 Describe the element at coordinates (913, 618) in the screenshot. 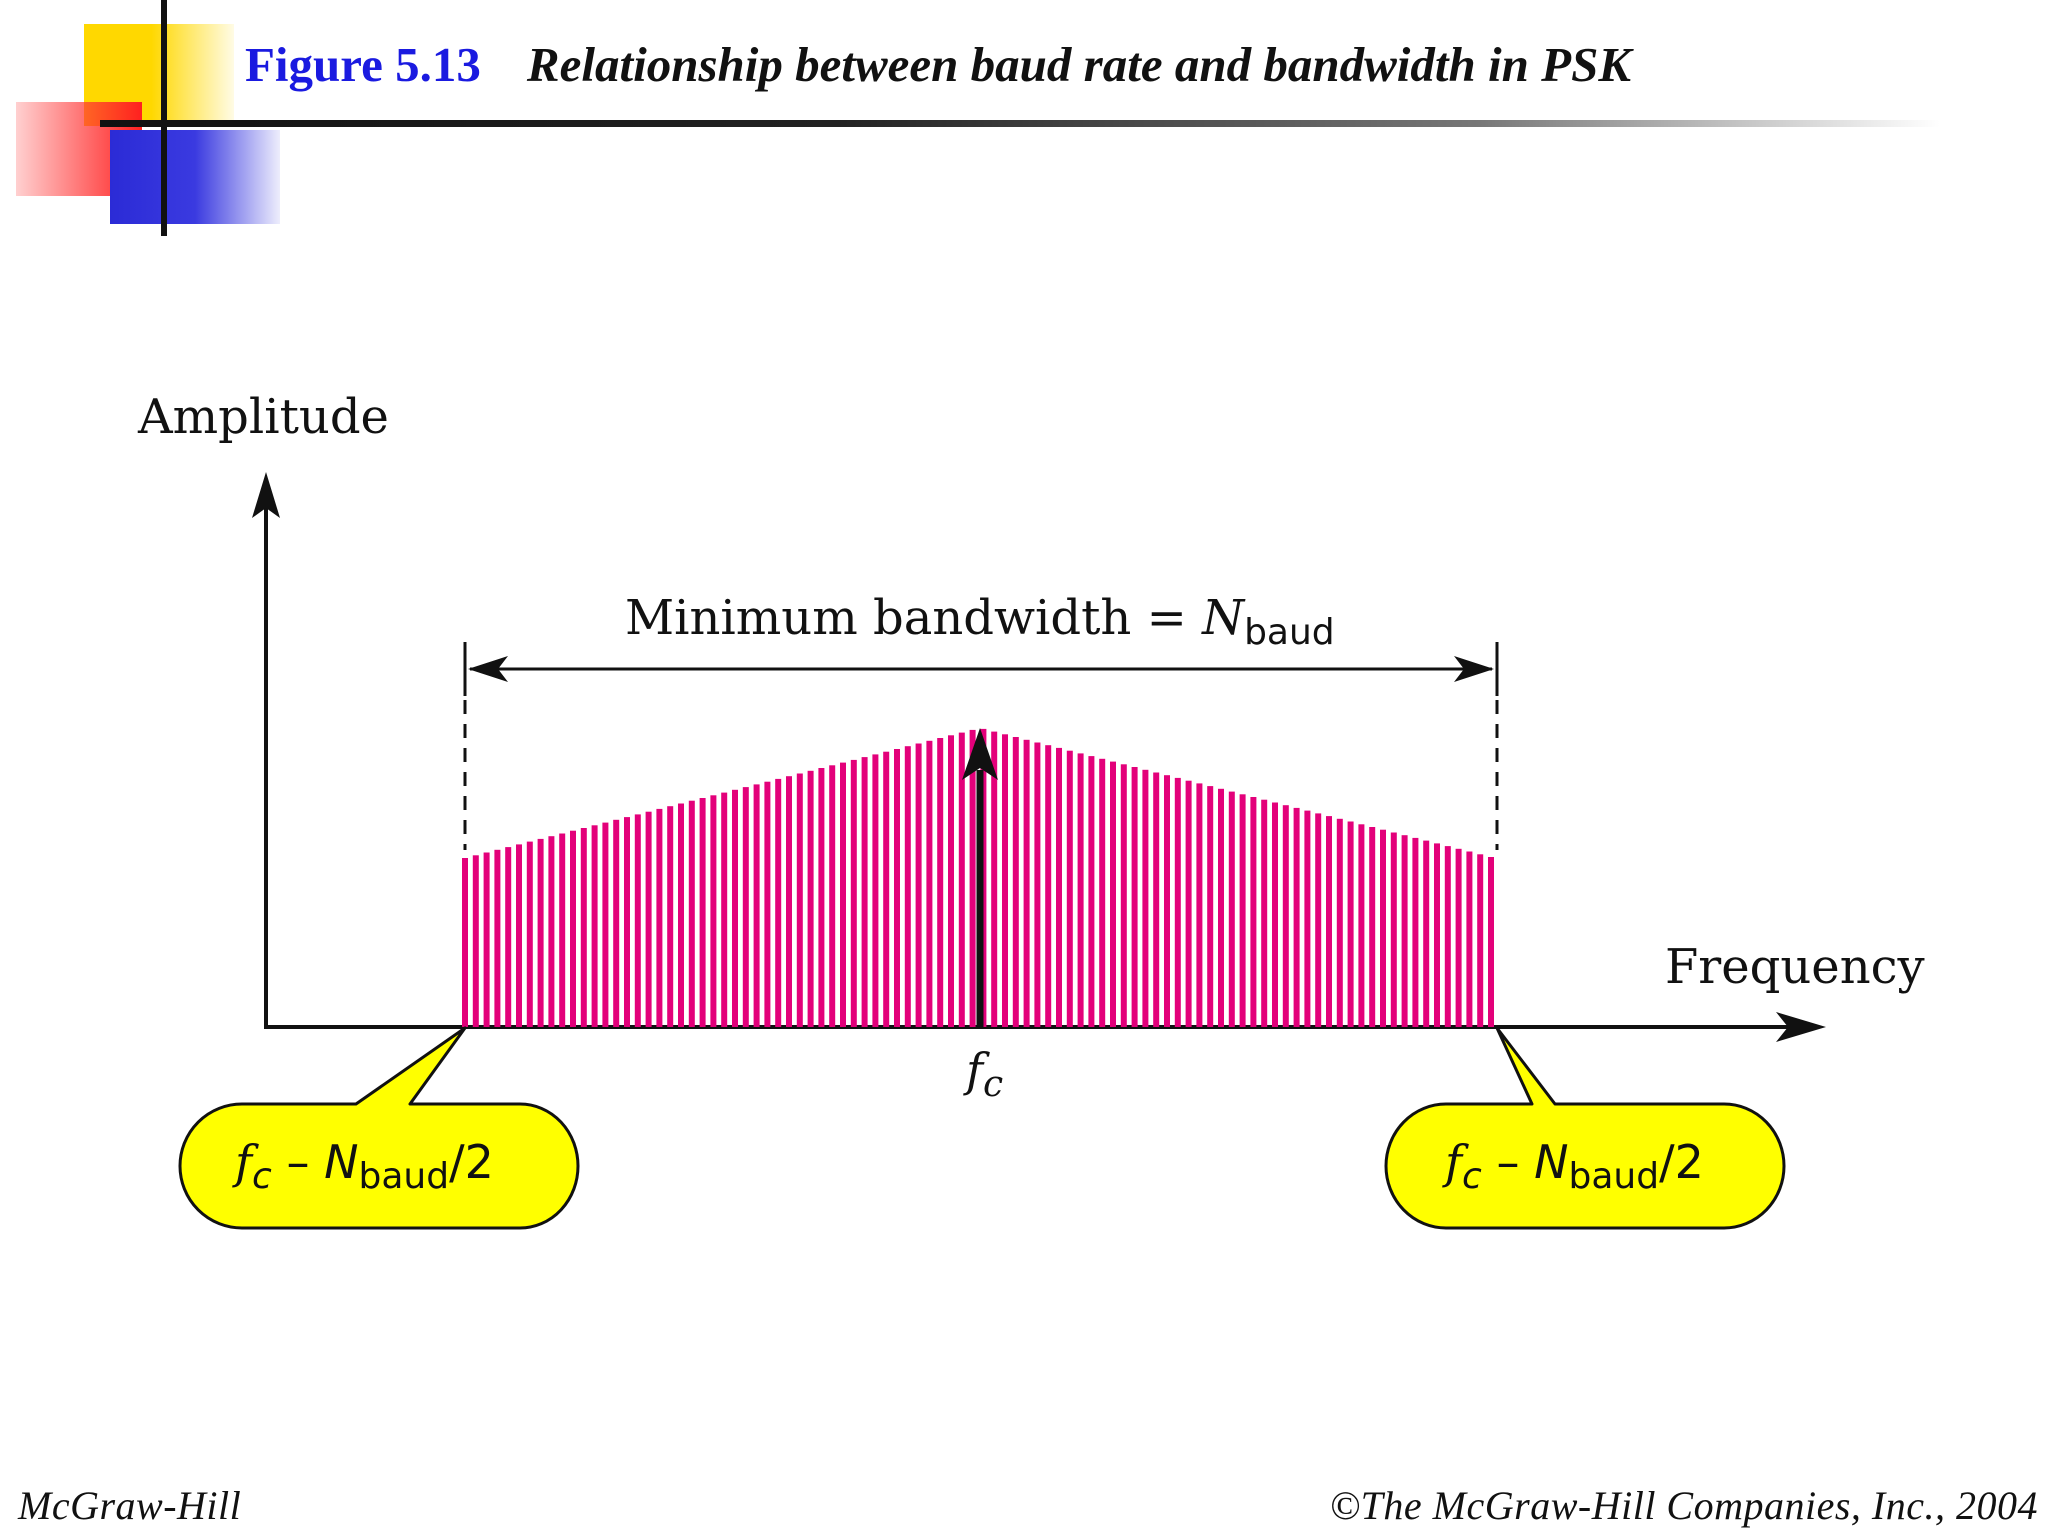

I see `bandwidth-label-main: Minimum bandwidth =` at that location.